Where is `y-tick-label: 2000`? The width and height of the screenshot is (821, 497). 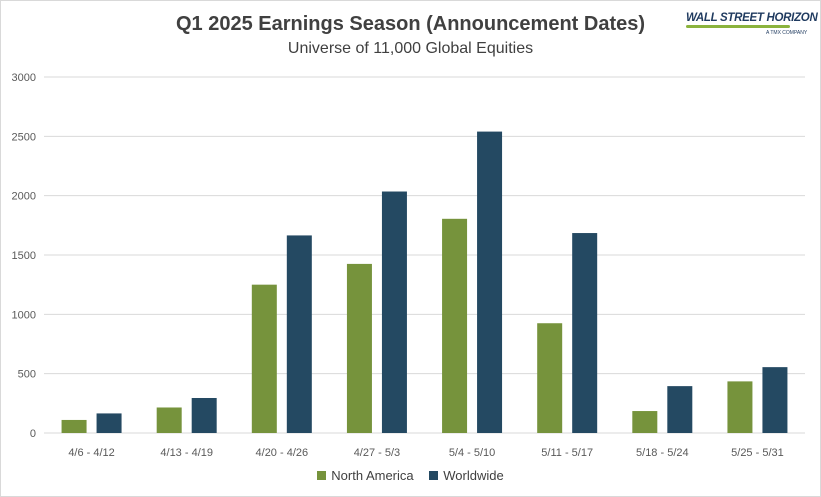
y-tick-label: 2000 is located at coordinates (24, 197).